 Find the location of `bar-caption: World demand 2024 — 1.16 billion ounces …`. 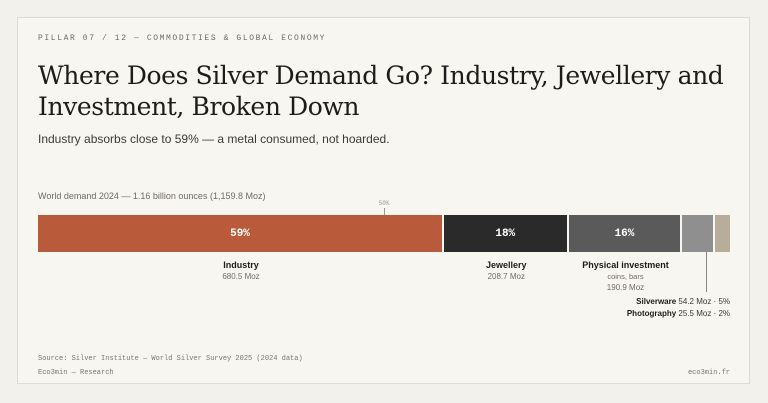

bar-caption: World demand 2024 — 1.16 billion ounces … is located at coordinates (152, 196).